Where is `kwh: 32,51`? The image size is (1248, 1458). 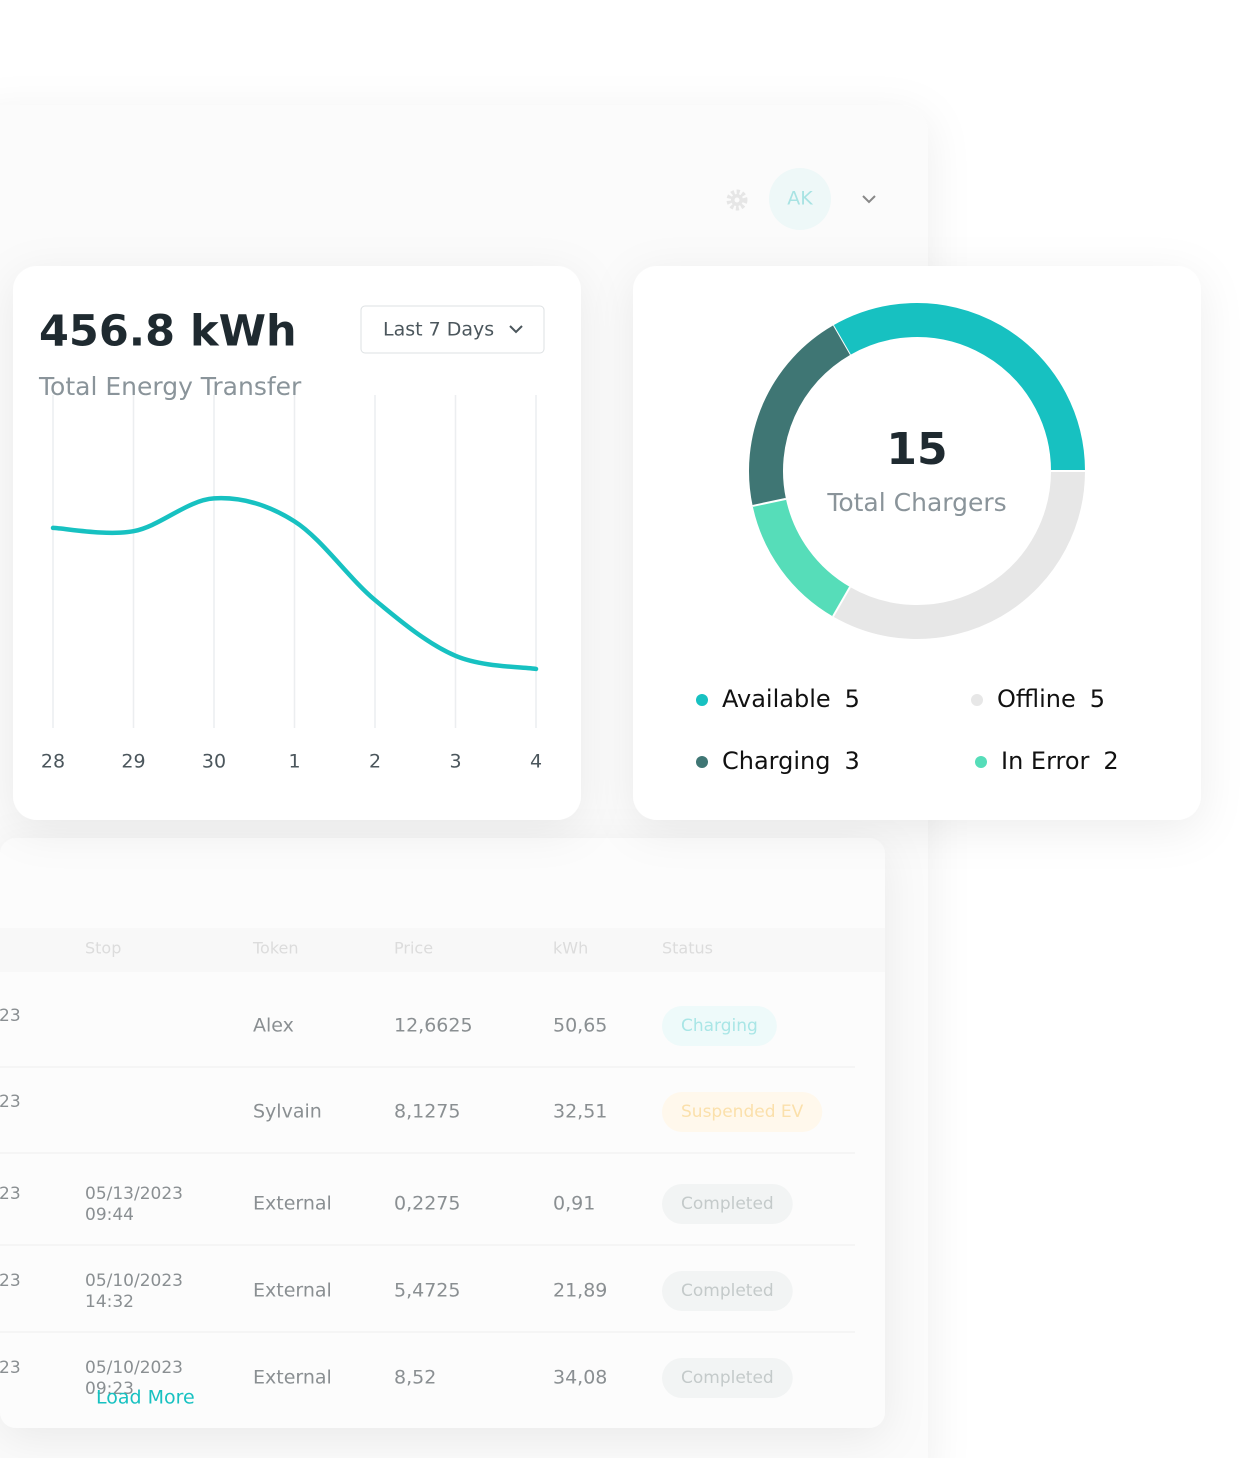
kwh: 32,51 is located at coordinates (580, 1112).